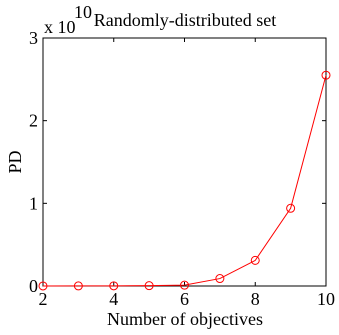 This screenshot has height=335, width=339. I want to click on x-tick-label: 4, so click(113, 299).